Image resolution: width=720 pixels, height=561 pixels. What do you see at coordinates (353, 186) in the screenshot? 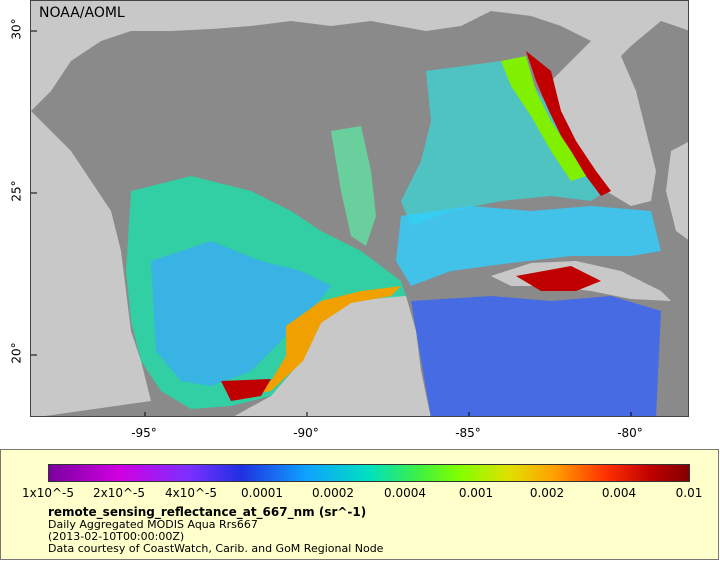
I see `data-strait` at bounding box center [353, 186].